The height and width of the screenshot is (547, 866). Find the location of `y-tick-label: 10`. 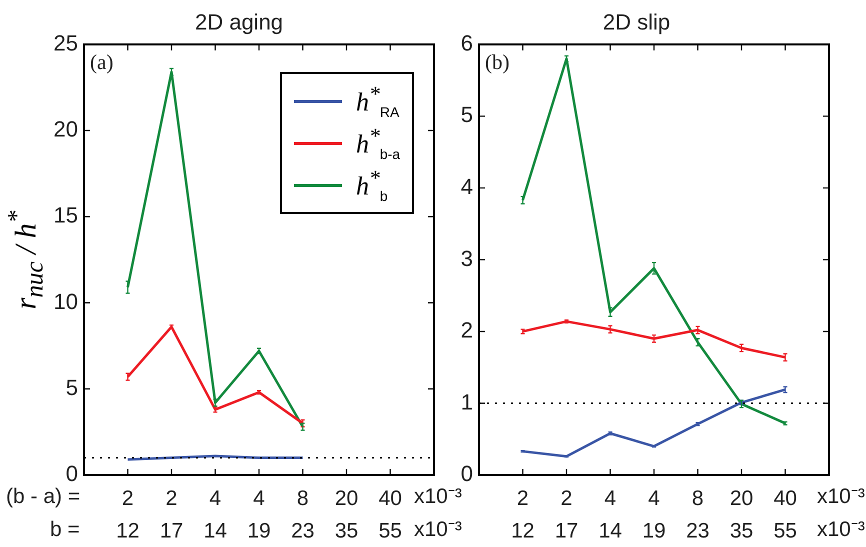

y-tick-label: 10 is located at coordinates (66, 301).